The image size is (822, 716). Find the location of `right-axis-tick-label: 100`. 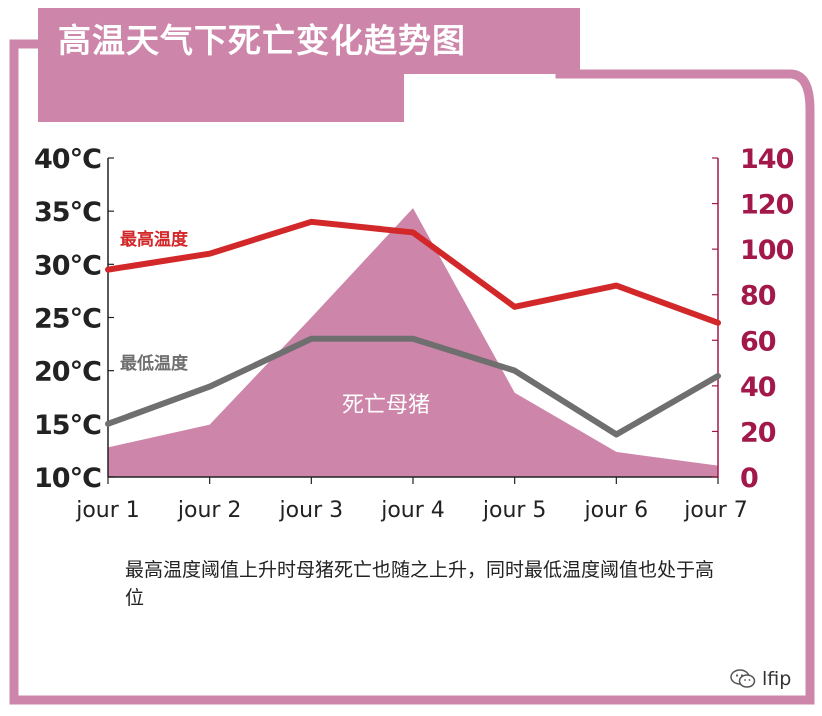

right-axis-tick-label: 100 is located at coordinates (767, 250).